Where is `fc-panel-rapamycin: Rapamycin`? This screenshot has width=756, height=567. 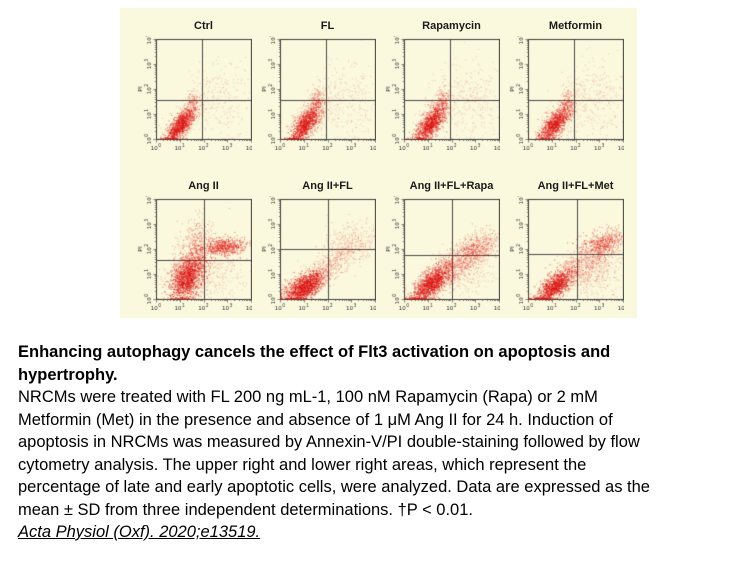 fc-panel-rapamycin: Rapamycin is located at coordinates (438, 93).